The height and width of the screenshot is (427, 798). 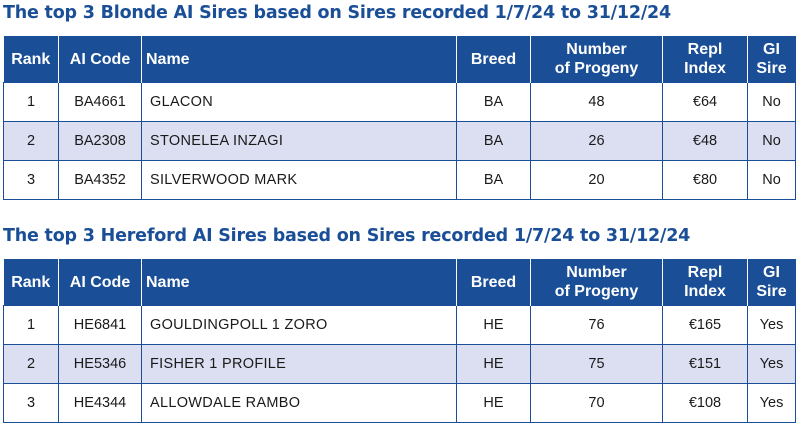 What do you see at coordinates (705, 325) in the screenshot?
I see `cell-repl-index: €165` at bounding box center [705, 325].